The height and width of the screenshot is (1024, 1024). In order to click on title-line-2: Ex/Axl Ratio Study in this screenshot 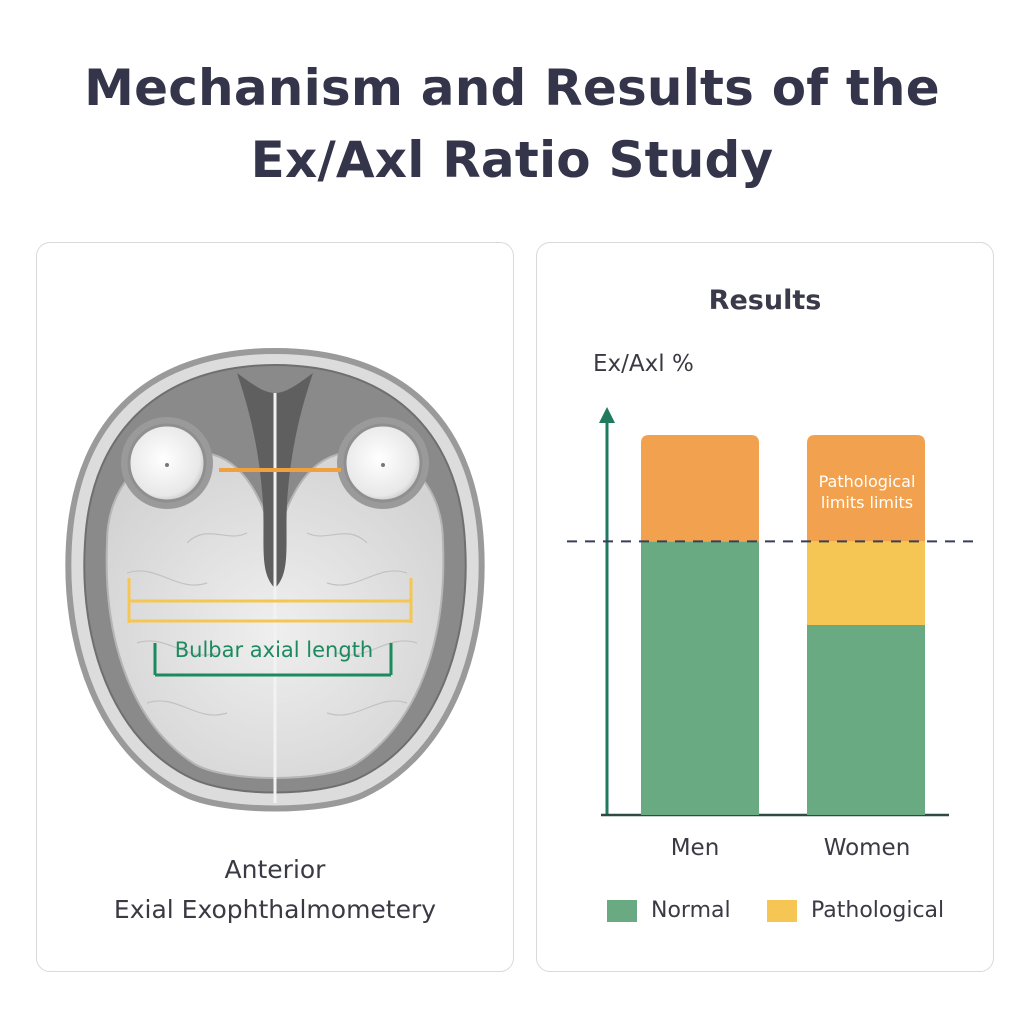, I will do `click(512, 160)`.